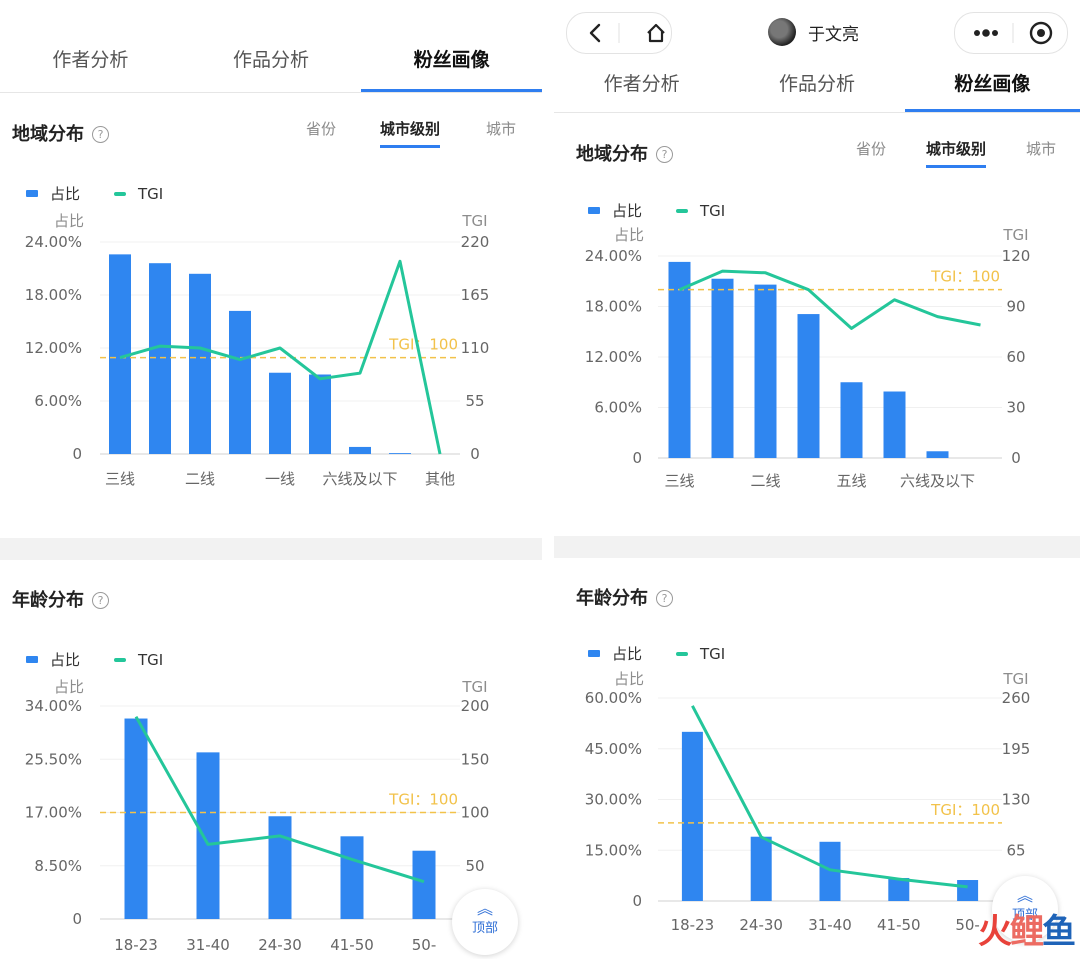 The image size is (1080, 959). I want to click on x-tick-label: 六线及以下, so click(937, 481).